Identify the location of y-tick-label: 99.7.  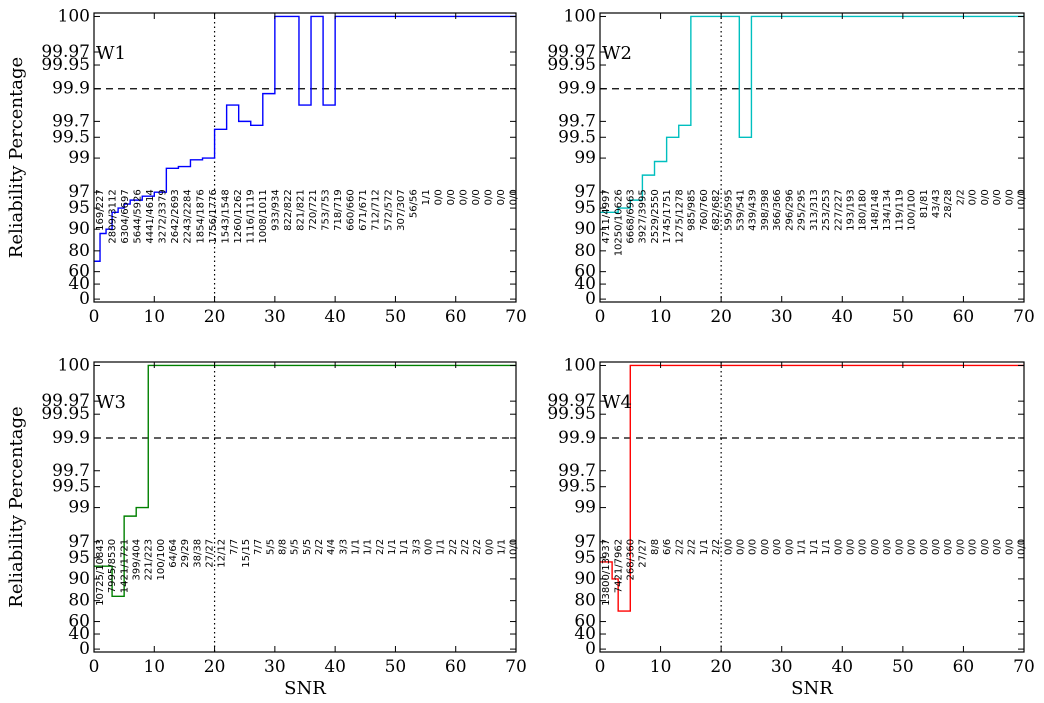
(577, 121).